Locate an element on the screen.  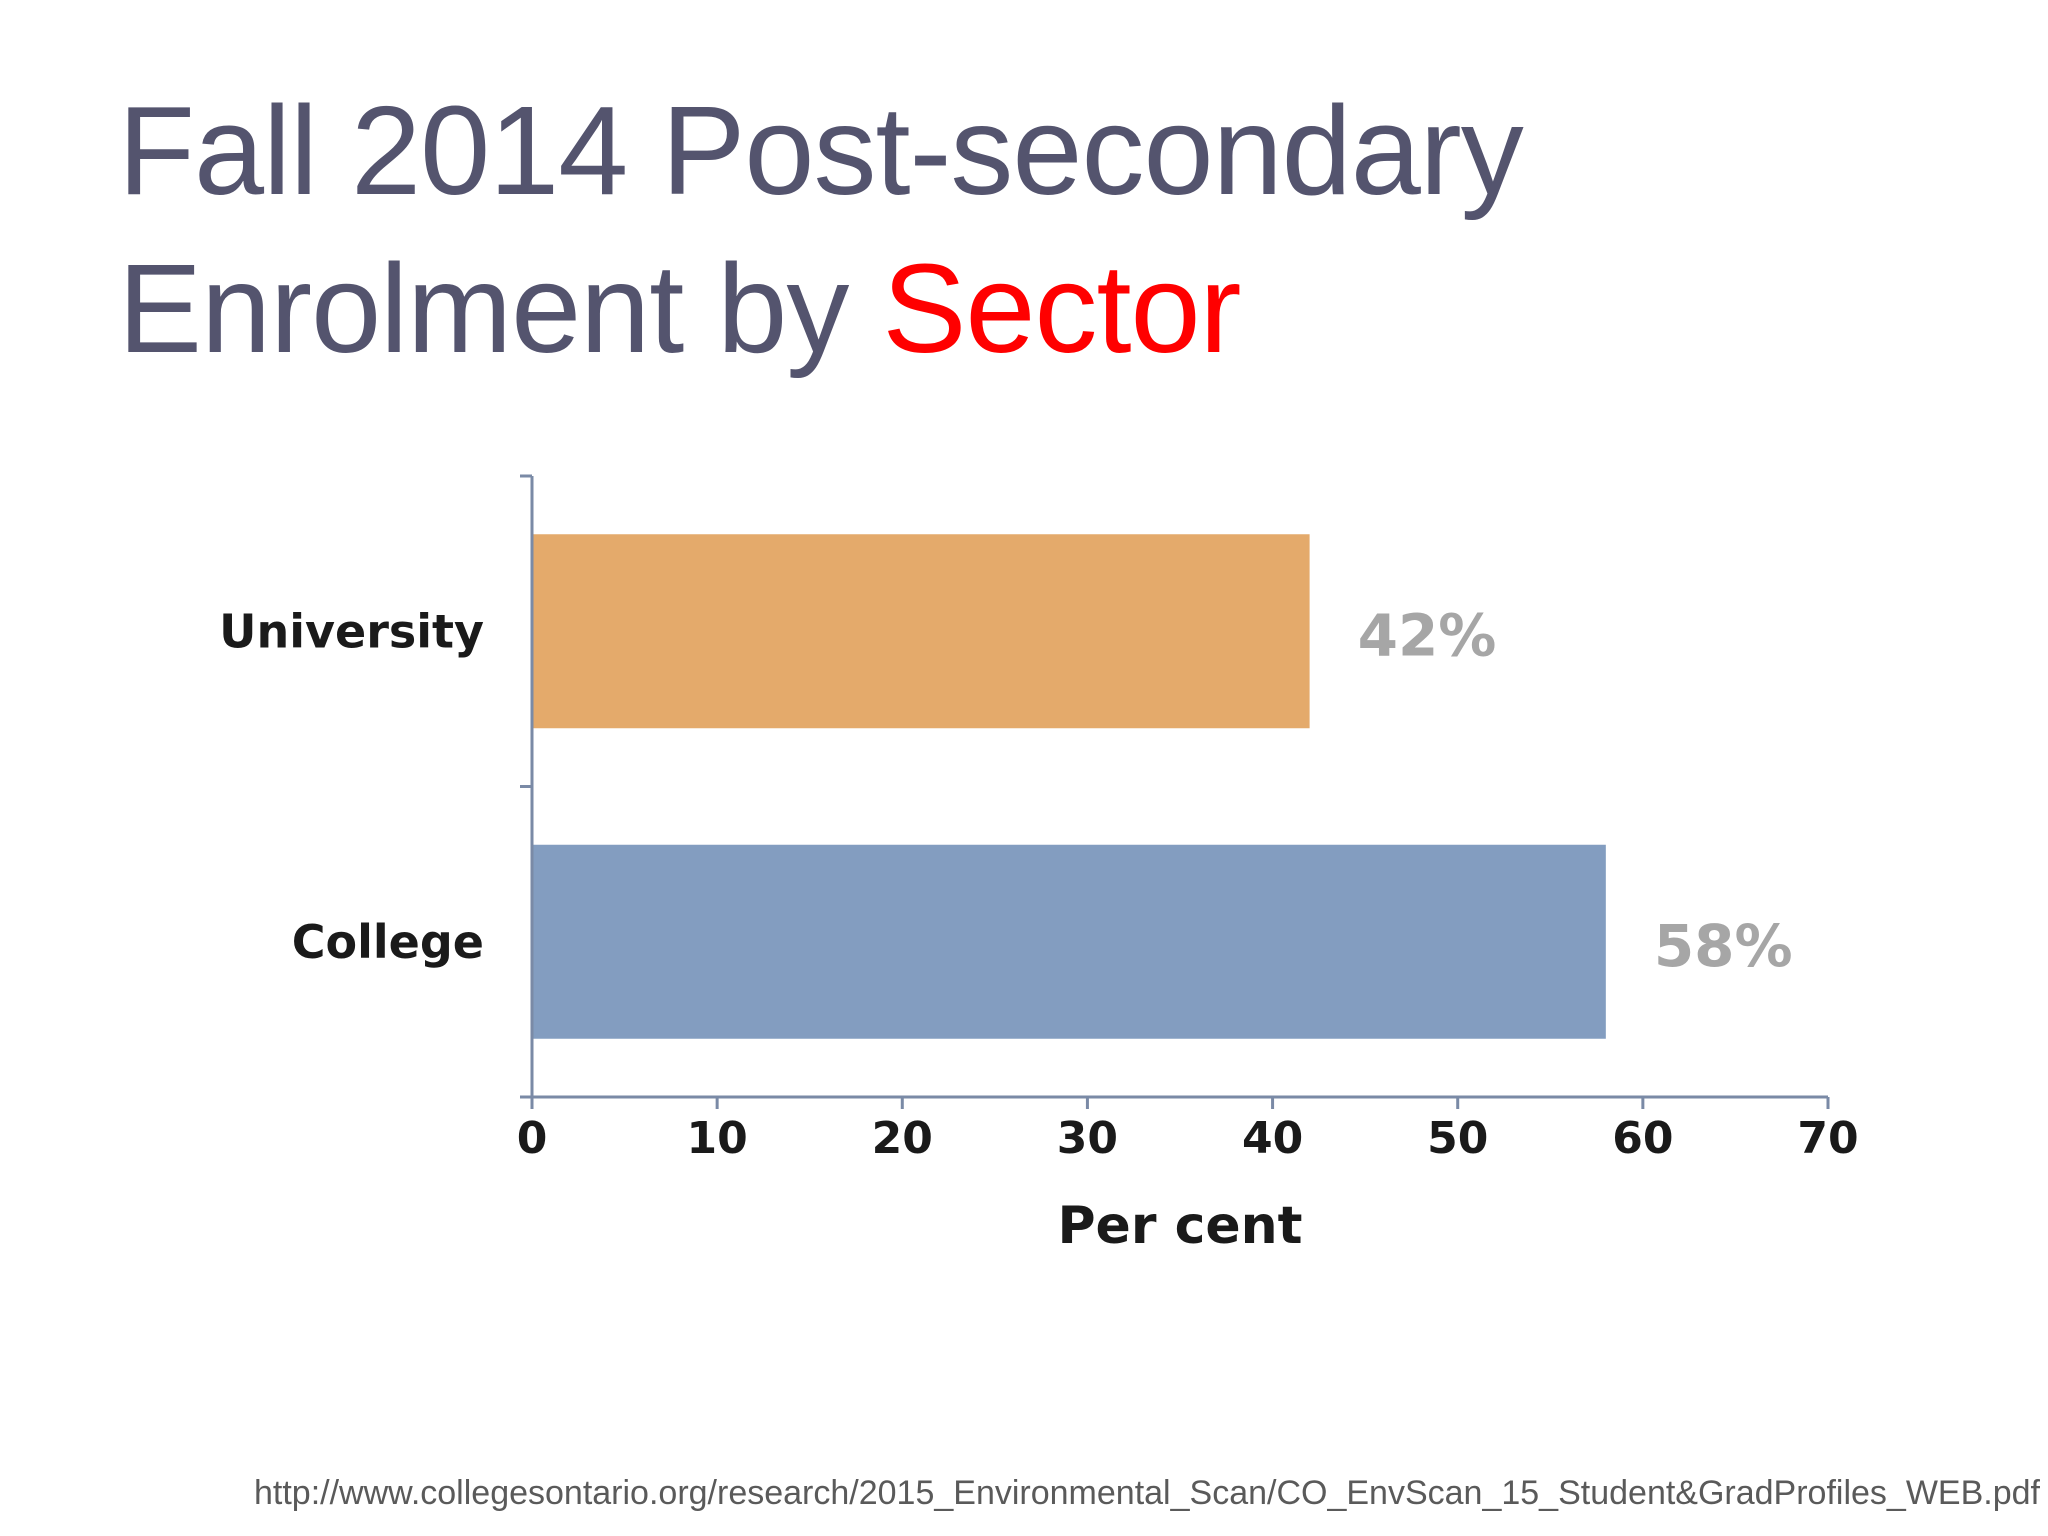
data-label-university: 42% is located at coordinates (1427, 635).